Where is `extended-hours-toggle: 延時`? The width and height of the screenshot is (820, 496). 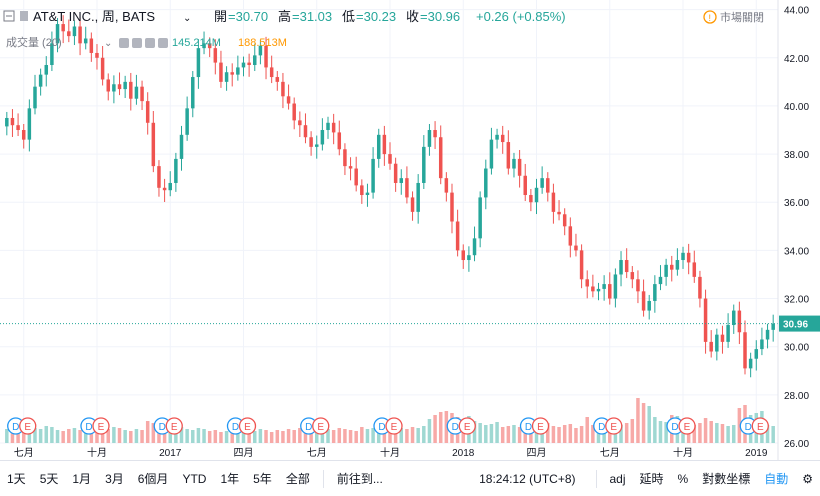
extended-hours-toggle: 延時 is located at coordinates (651, 479).